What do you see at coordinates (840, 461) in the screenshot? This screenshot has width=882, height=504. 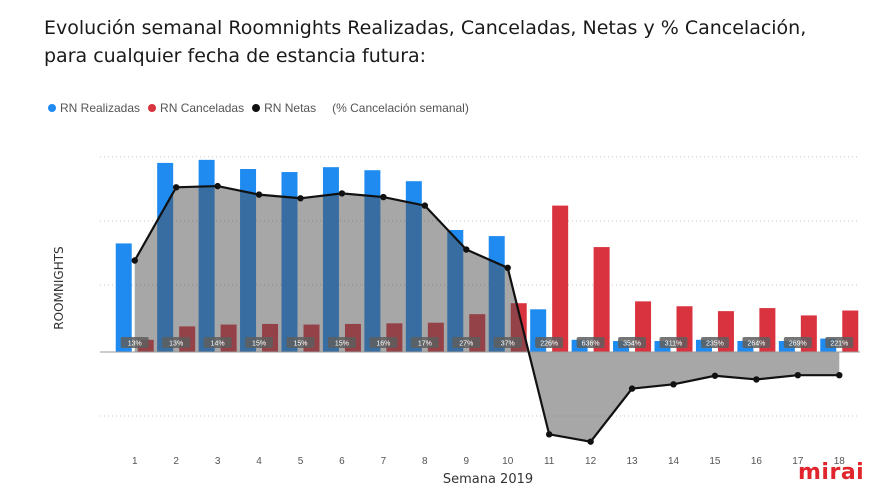 I see `x-tick-18: 18` at bounding box center [840, 461].